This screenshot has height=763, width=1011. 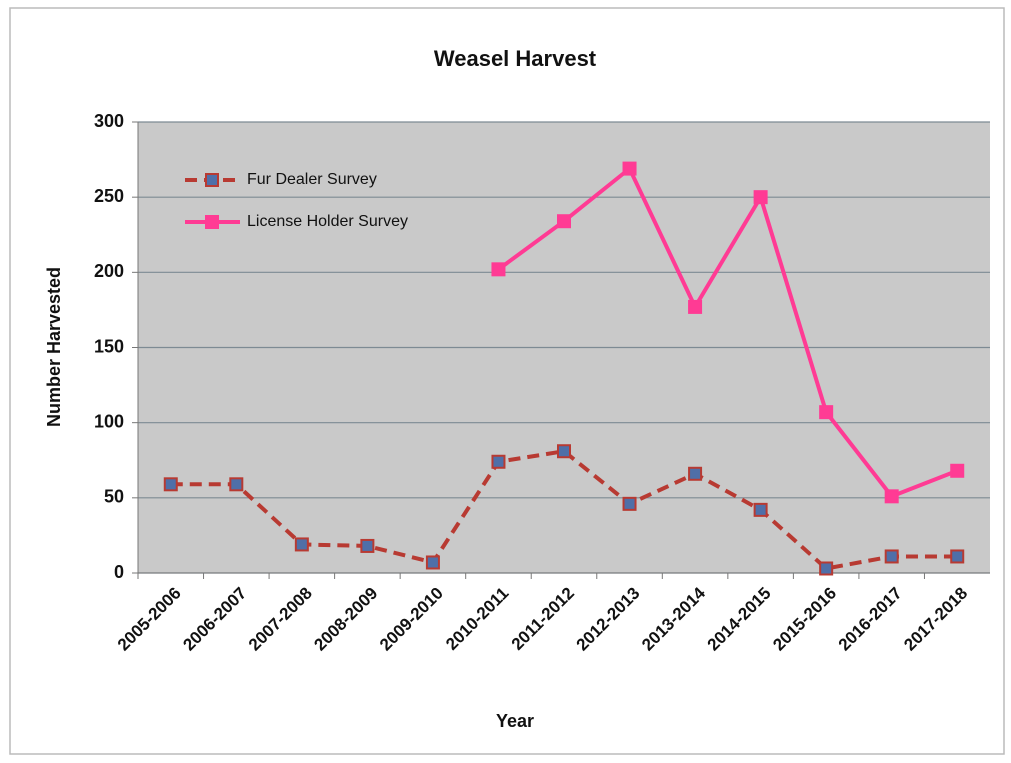 What do you see at coordinates (109, 346) in the screenshot?
I see `y-tick-label: 150` at bounding box center [109, 346].